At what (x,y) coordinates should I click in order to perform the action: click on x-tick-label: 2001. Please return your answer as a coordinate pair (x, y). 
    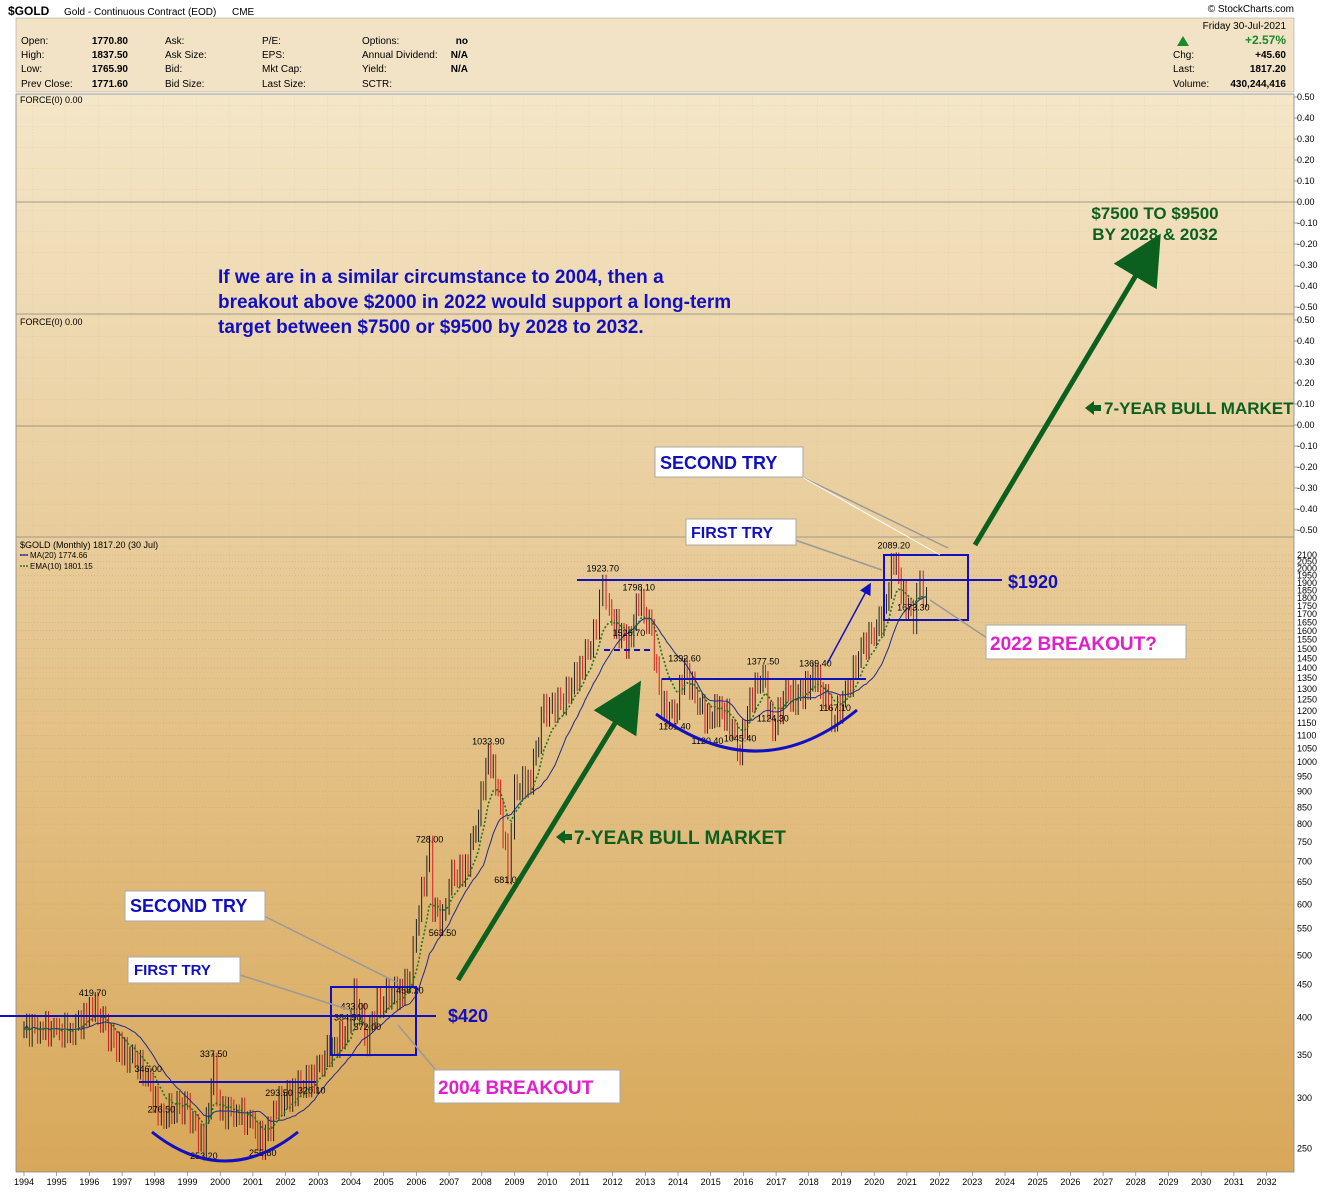
    Looking at the image, I should click on (253, 1182).